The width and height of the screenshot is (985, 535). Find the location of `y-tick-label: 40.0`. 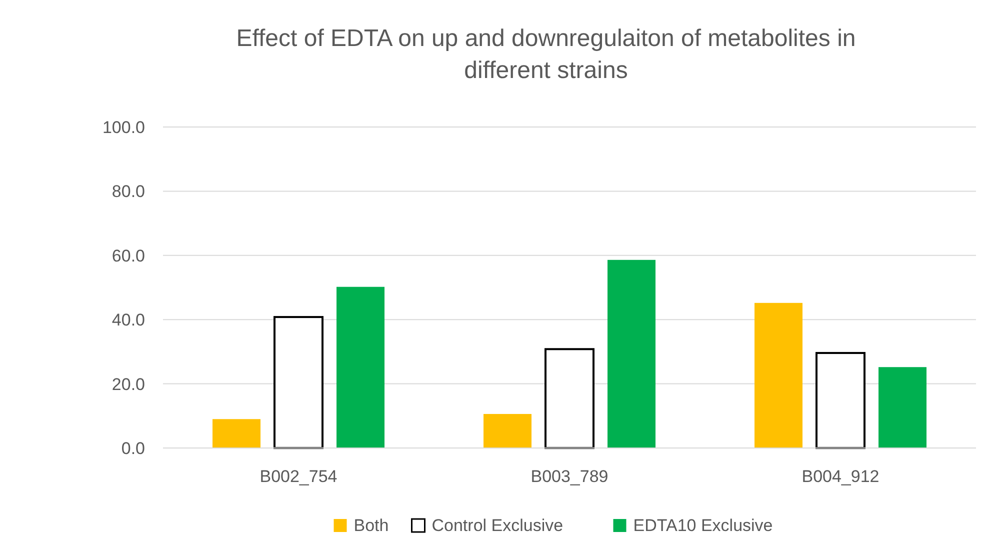

y-tick-label: 40.0 is located at coordinates (128, 320).